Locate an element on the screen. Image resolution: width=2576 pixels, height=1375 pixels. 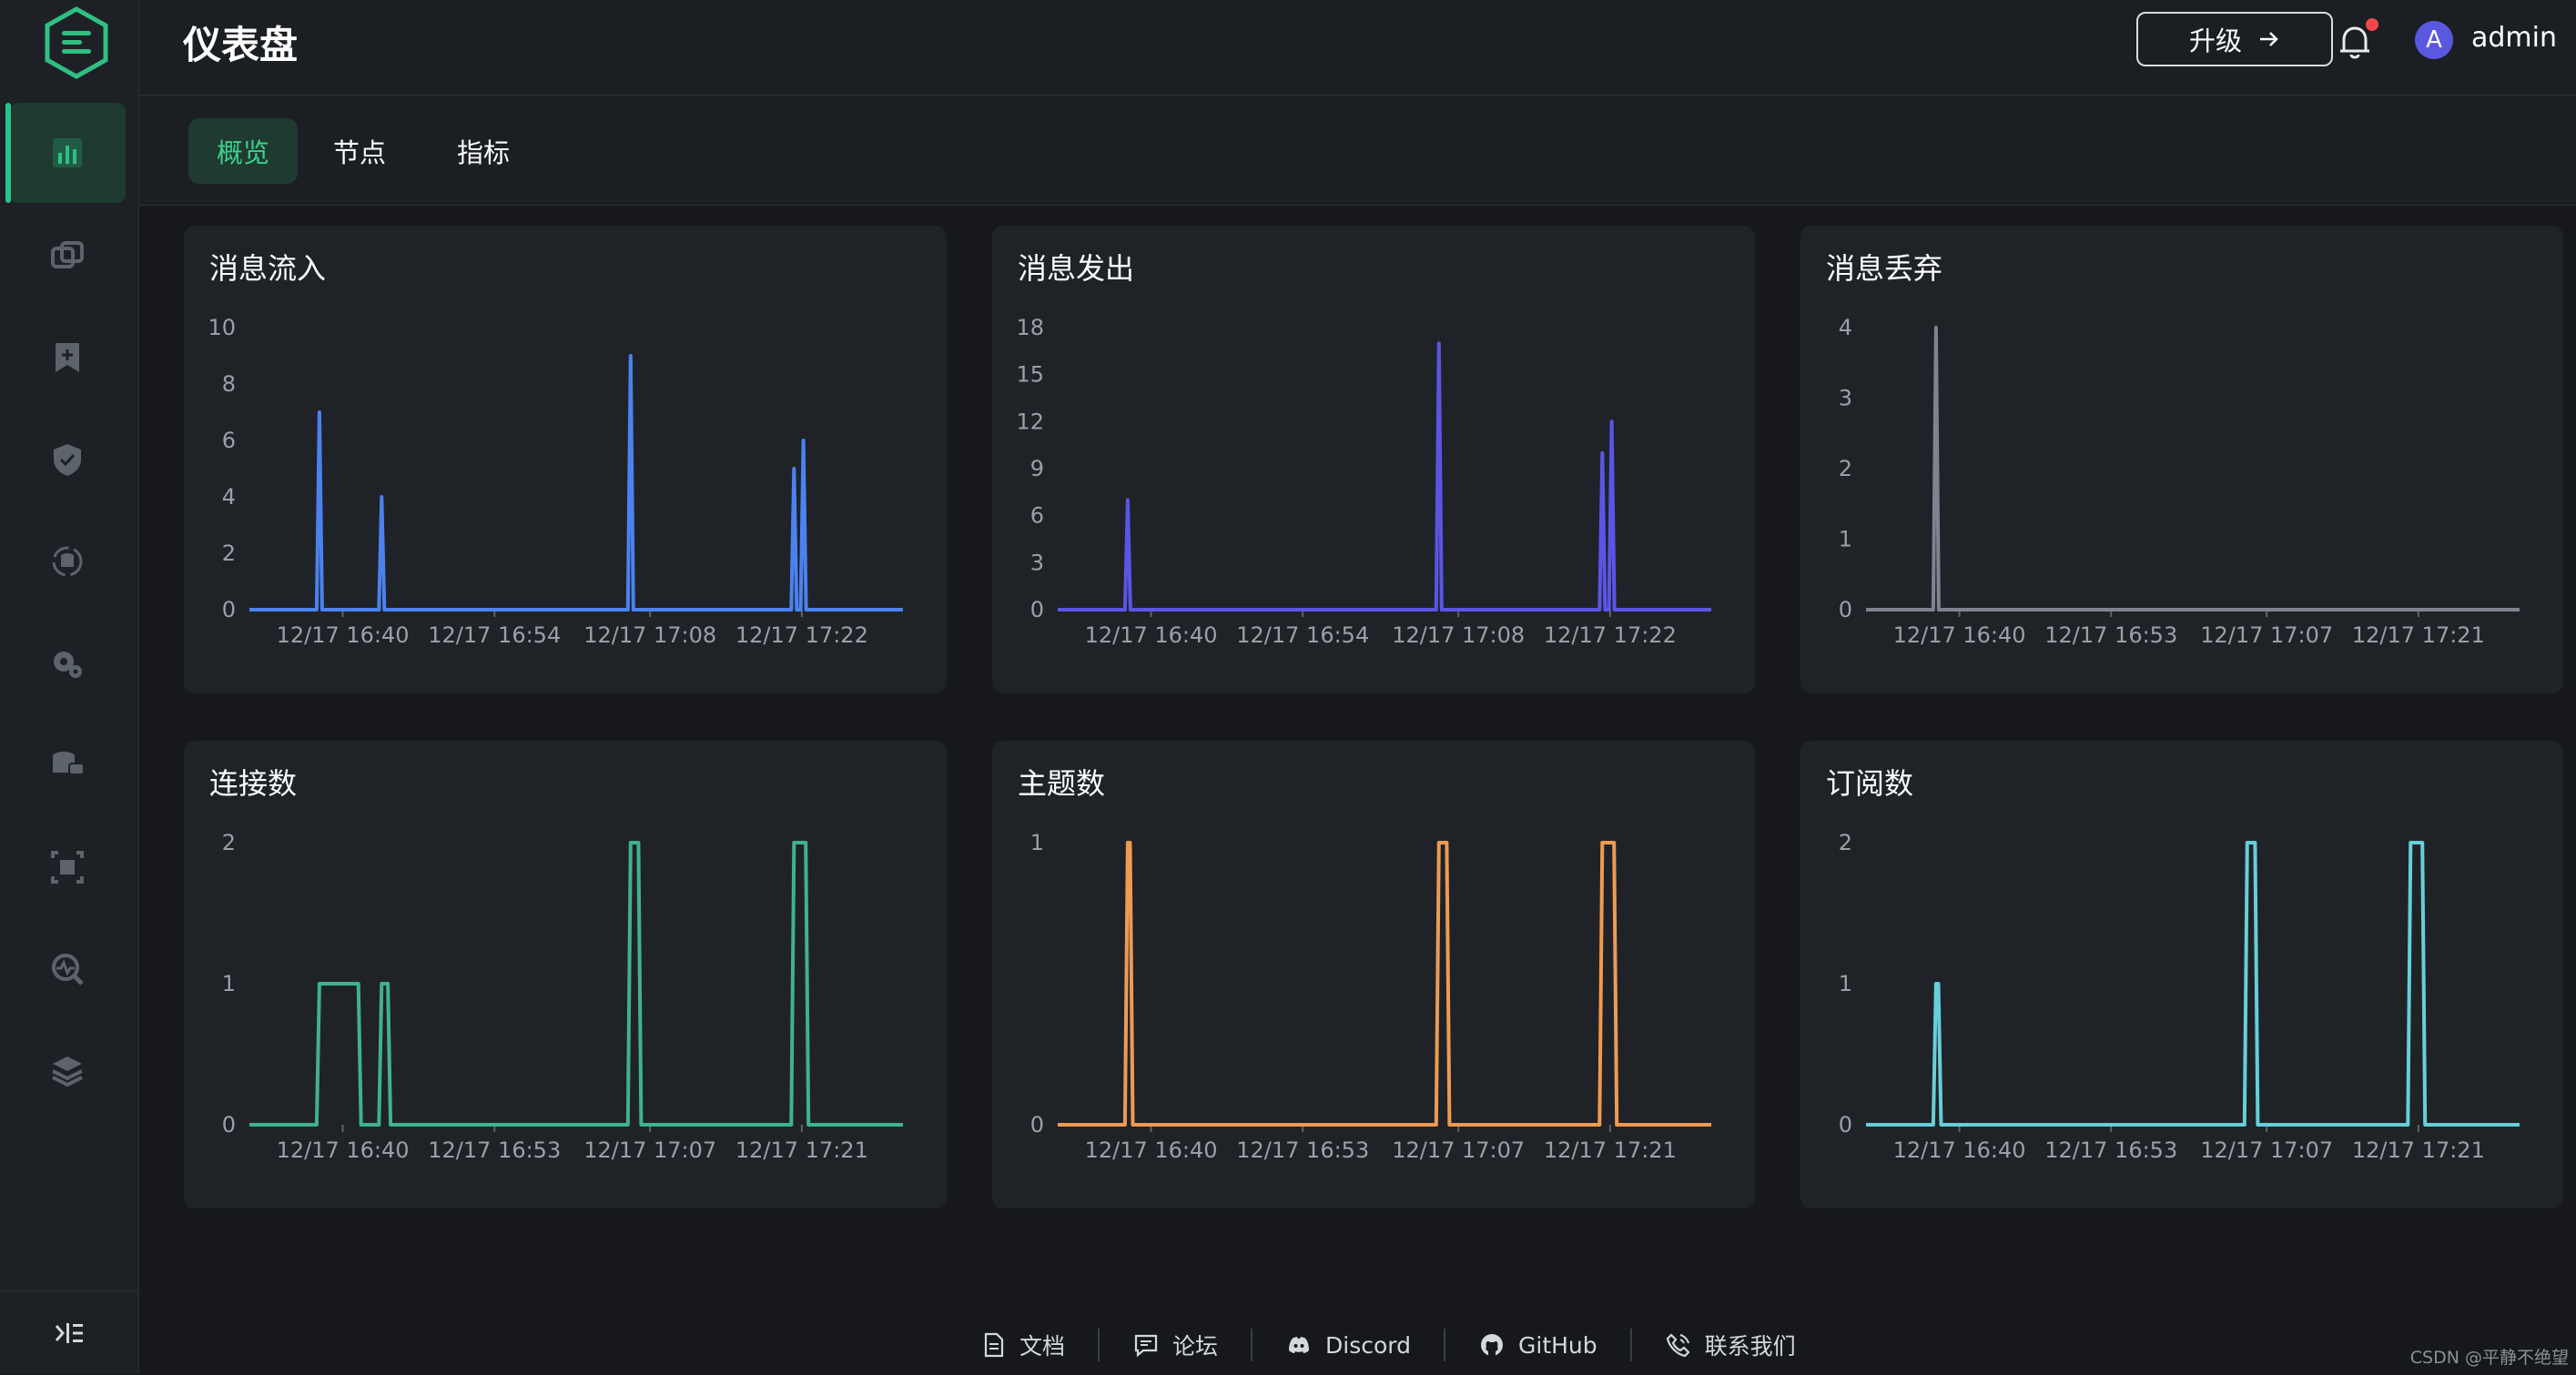
collapse-sidebar-button is located at coordinates (69, 1332).